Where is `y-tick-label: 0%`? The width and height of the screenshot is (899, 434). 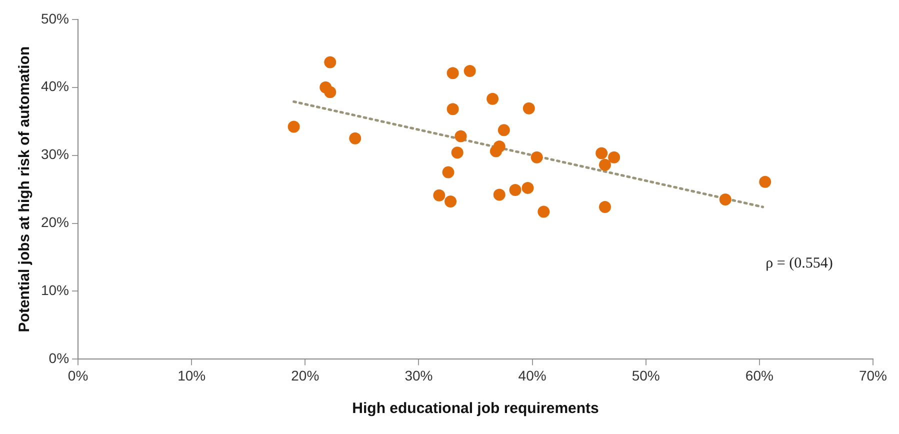 y-tick-label: 0% is located at coordinates (59, 358).